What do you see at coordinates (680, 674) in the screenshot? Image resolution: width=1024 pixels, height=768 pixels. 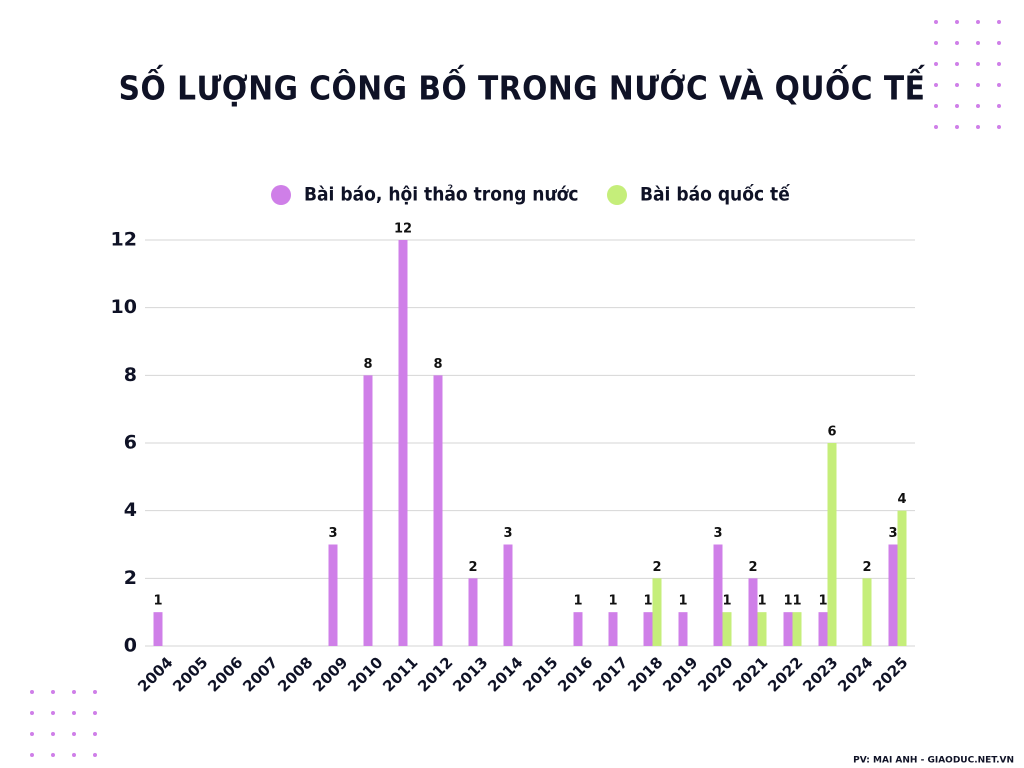 I see `x-tick-label: 2019` at bounding box center [680, 674].